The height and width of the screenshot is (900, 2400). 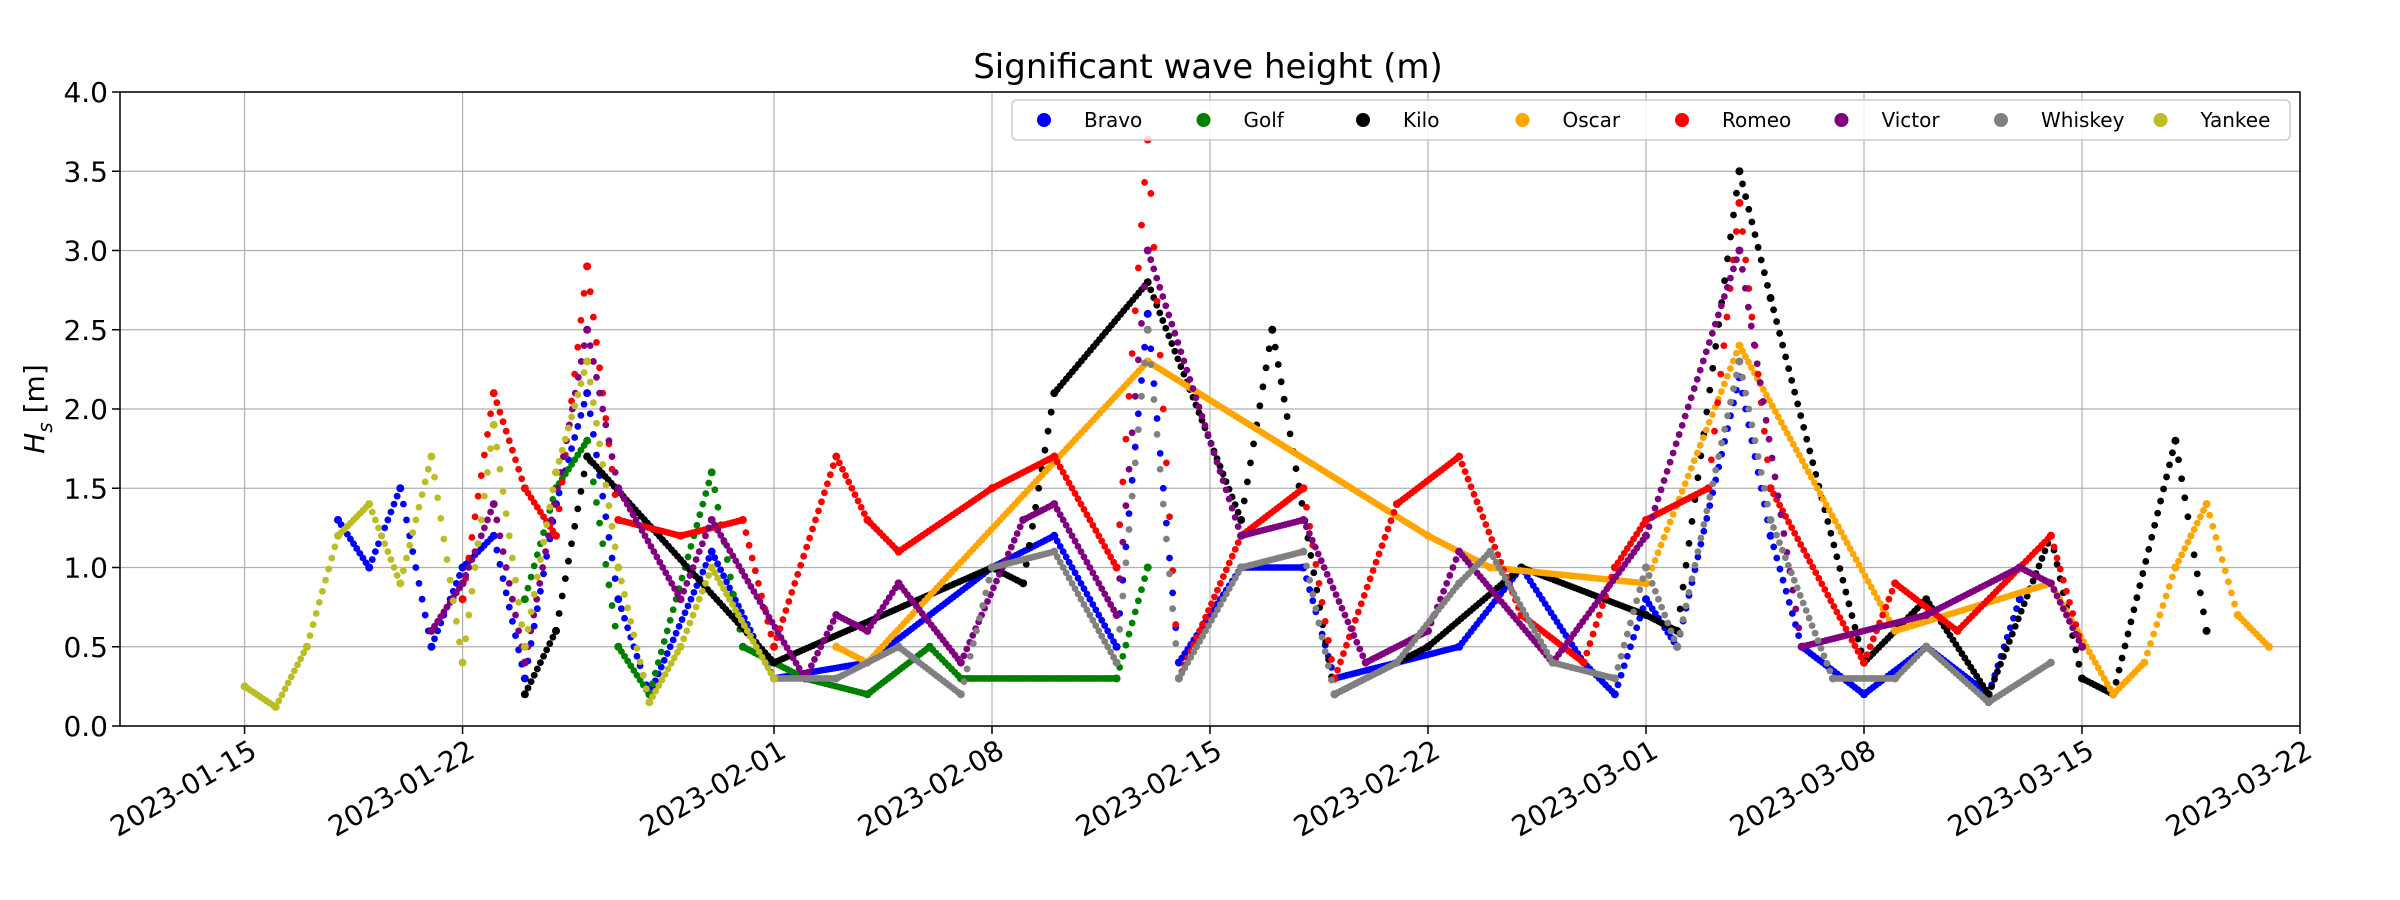 I want to click on y-tick-label: 0.5, so click(x=85, y=647).